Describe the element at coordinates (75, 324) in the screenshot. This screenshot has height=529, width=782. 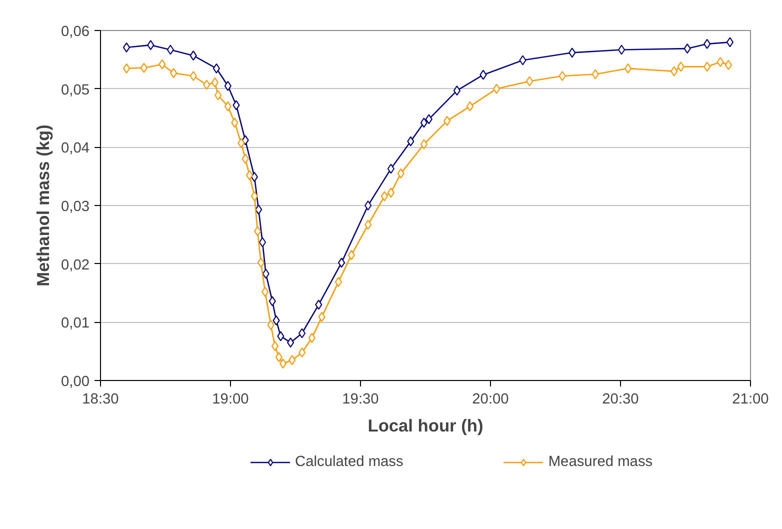
I see `y-tick-label: 0,01` at that location.